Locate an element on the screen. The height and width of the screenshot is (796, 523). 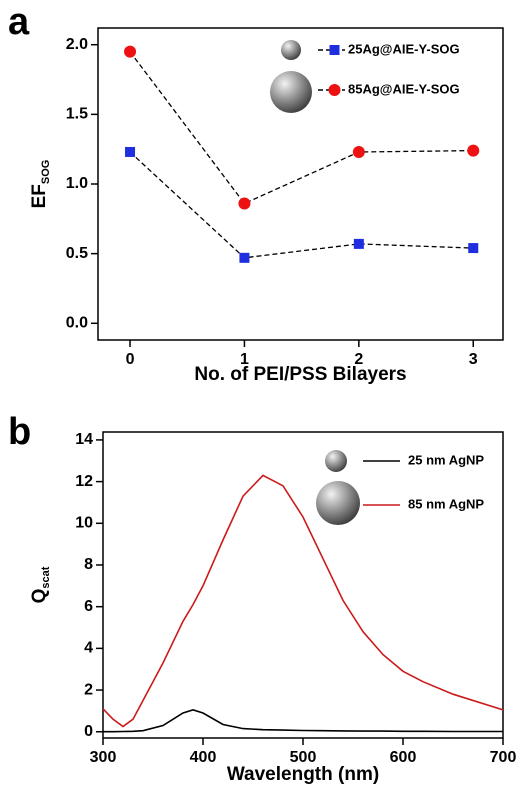
x-tick-label: 1 is located at coordinates (244, 359).